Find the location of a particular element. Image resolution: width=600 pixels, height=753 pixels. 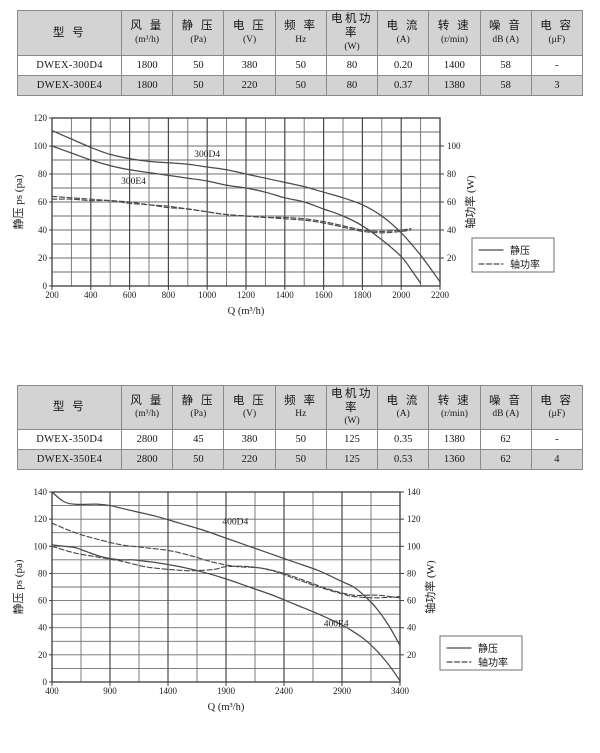

legend-box is located at coordinates (481, 653).